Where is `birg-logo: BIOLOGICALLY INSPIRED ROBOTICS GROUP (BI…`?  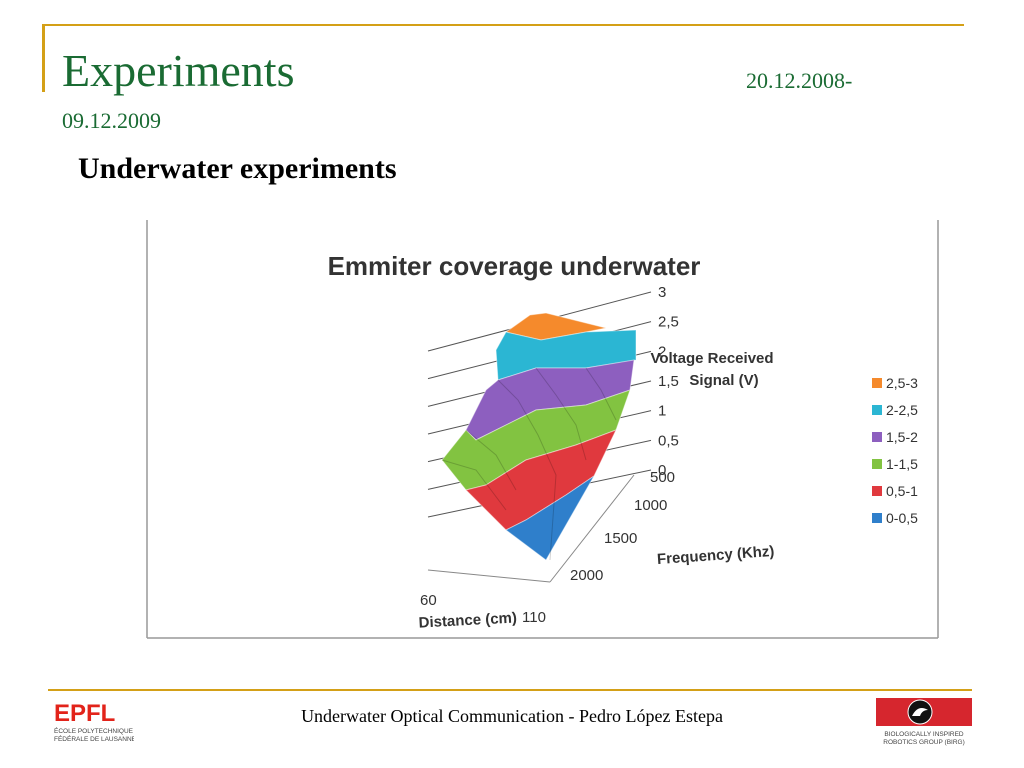 birg-logo: BIOLOGICALLY INSPIRED ROBOTICS GROUP (BI… is located at coordinates (924, 723).